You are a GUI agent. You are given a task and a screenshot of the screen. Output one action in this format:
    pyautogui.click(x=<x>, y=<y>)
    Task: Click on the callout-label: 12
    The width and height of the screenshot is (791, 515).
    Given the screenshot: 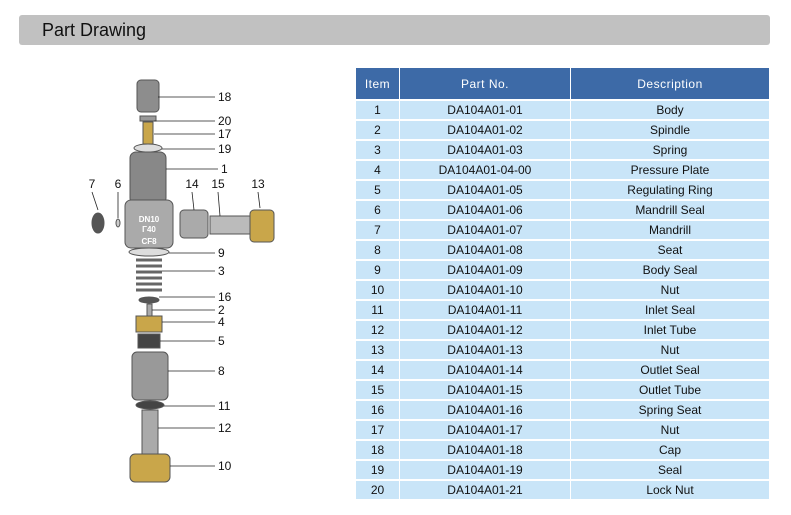 What is the action you would take?
    pyautogui.click(x=225, y=428)
    